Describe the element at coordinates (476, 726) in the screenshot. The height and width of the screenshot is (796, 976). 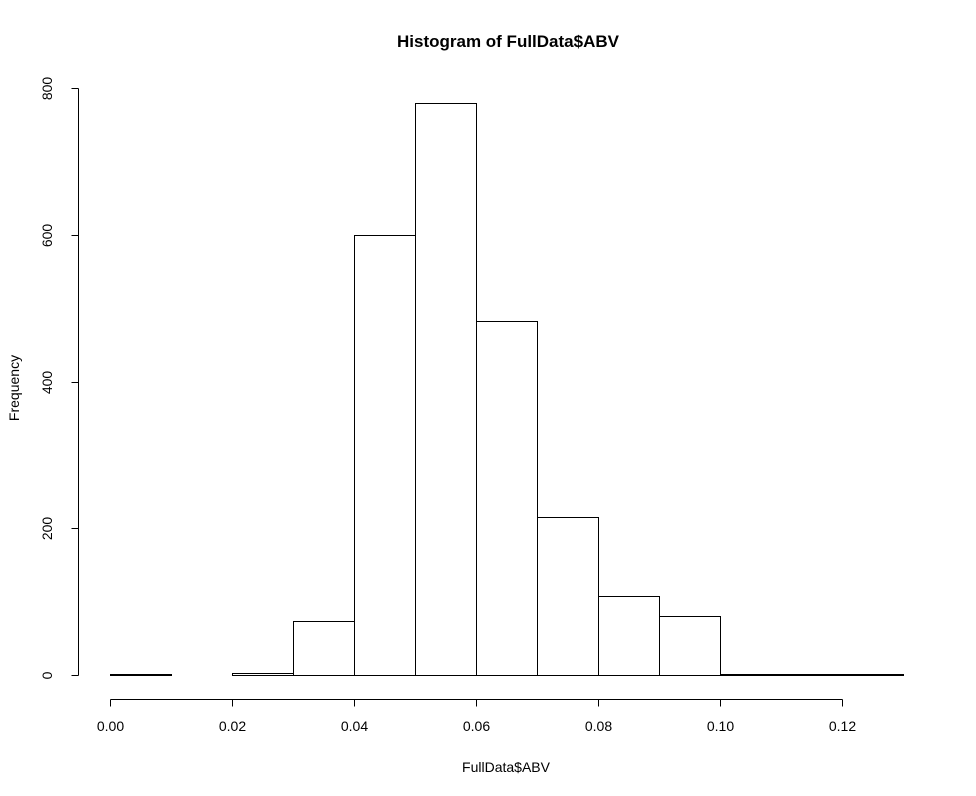
I see `x-tick-label-3: 0.06` at that location.